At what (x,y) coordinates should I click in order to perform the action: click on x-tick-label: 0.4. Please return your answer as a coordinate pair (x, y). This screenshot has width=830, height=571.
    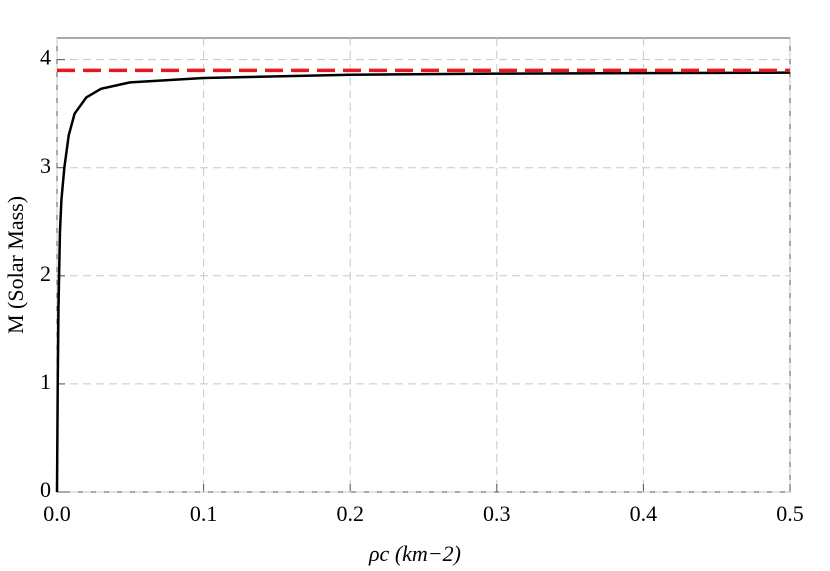
    Looking at the image, I should click on (644, 513).